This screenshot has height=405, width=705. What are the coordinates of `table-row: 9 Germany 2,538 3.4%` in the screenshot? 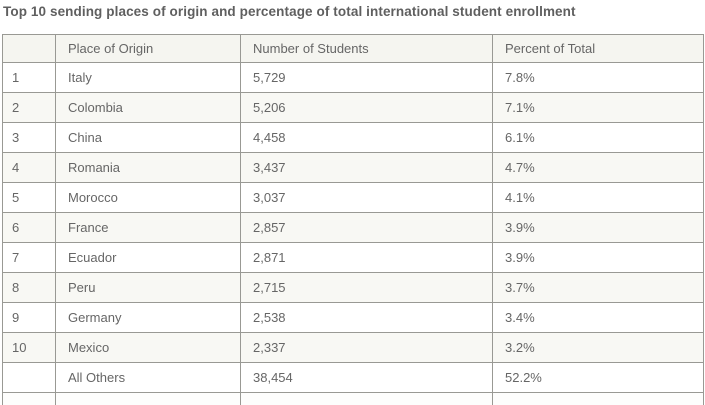 It's located at (353, 317).